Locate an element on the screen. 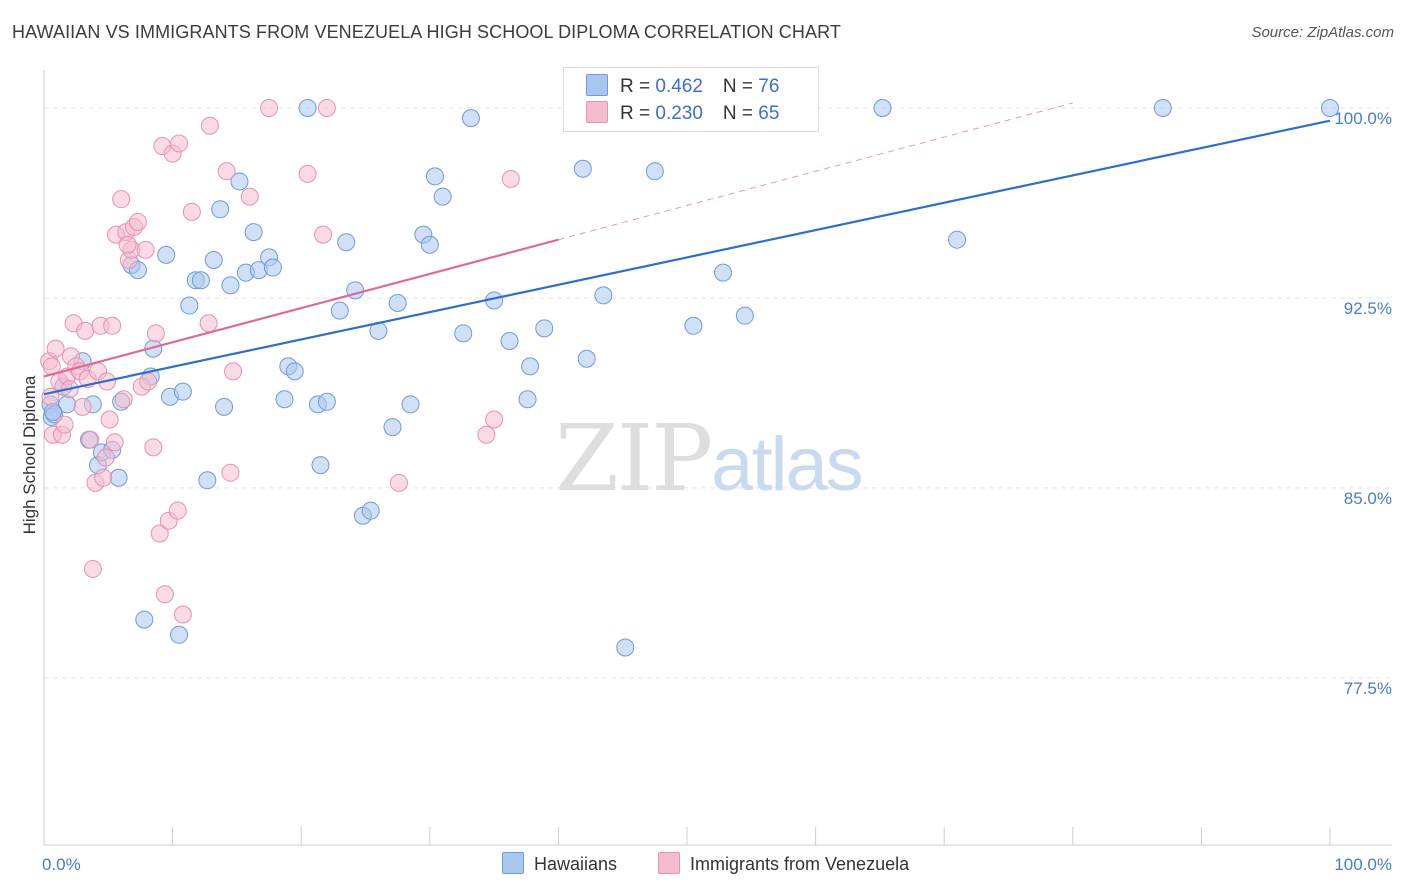 Image resolution: width=1406 pixels, height=892 pixels. y-tick-label: 92.5% is located at coordinates (1368, 308).